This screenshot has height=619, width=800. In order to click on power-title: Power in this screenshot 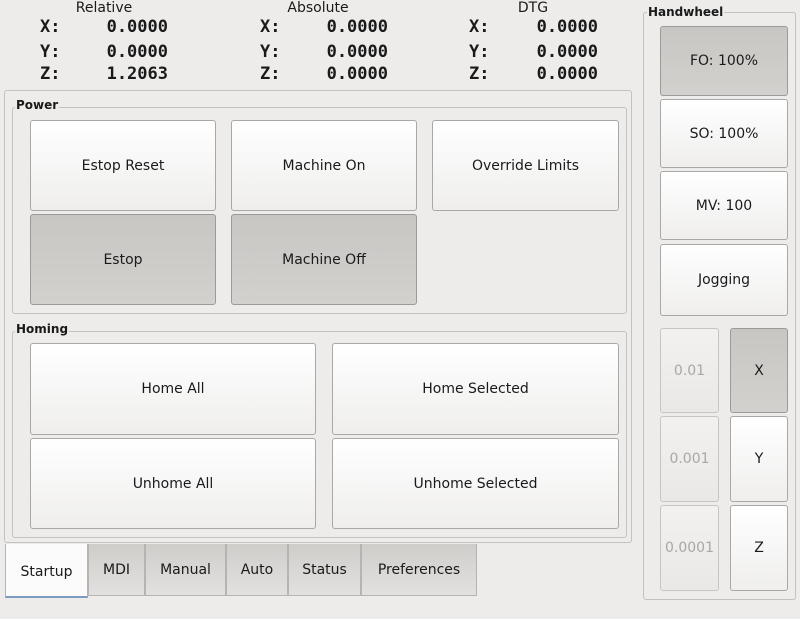, I will do `click(37, 105)`.